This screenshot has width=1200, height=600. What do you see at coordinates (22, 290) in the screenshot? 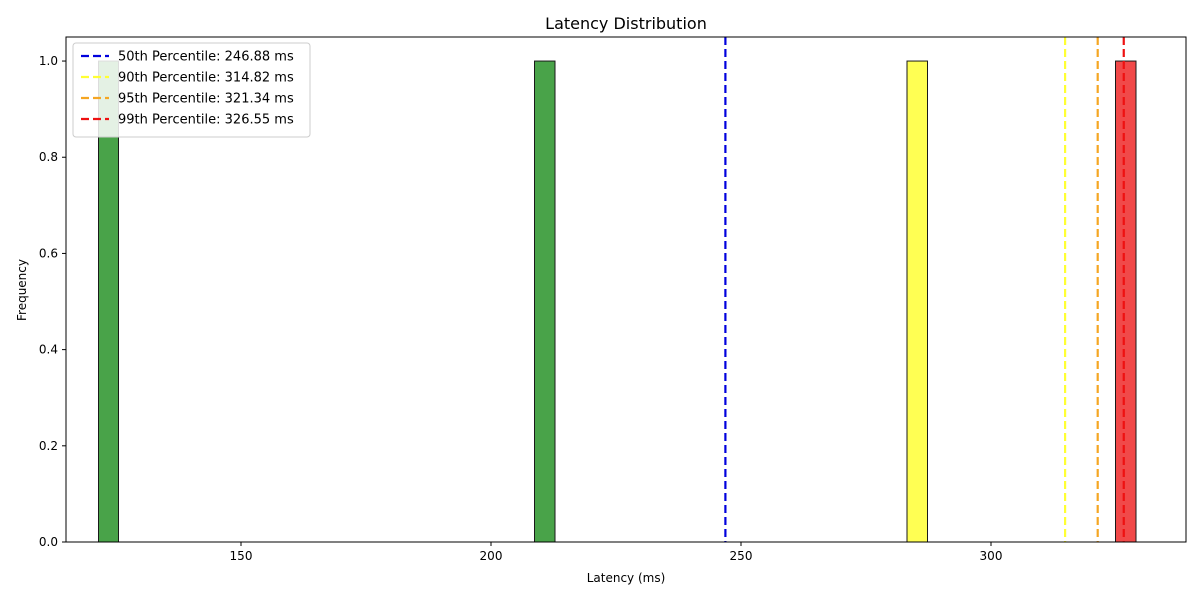
I see `y-axis-title: Frequency` at bounding box center [22, 290].